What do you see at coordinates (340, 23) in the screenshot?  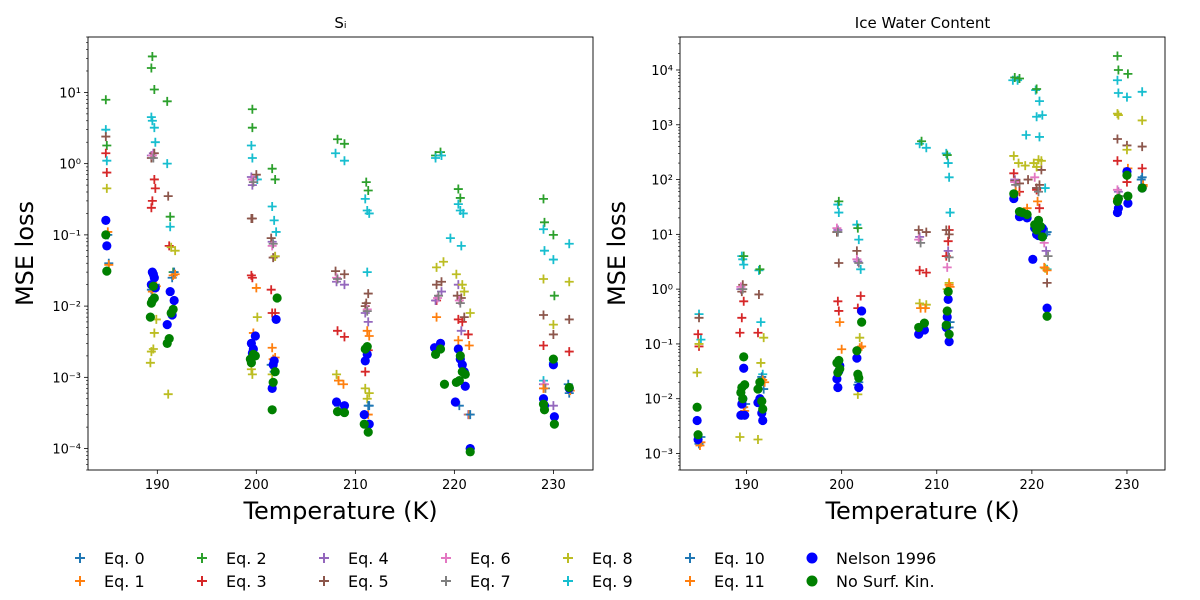 I see `chart-title: Sᵢ` at bounding box center [340, 23].